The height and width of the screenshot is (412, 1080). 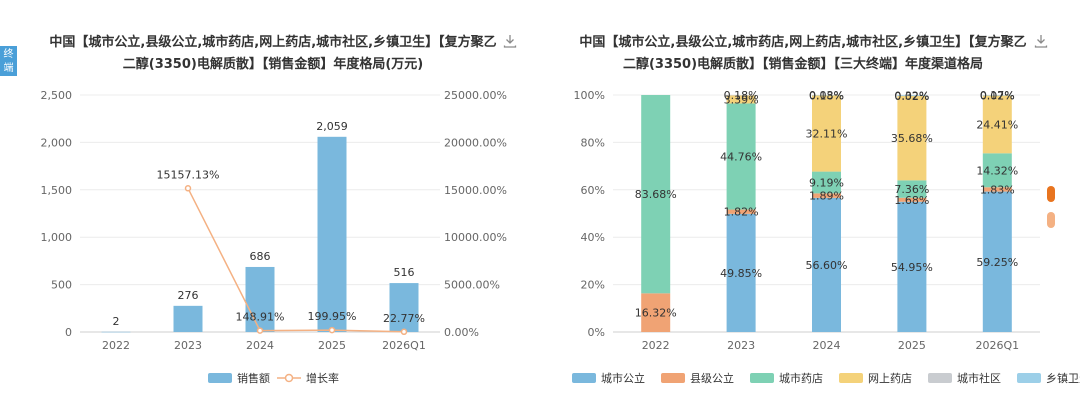 I want to click on segment-value-label: 0.03%, so click(x=826, y=95).